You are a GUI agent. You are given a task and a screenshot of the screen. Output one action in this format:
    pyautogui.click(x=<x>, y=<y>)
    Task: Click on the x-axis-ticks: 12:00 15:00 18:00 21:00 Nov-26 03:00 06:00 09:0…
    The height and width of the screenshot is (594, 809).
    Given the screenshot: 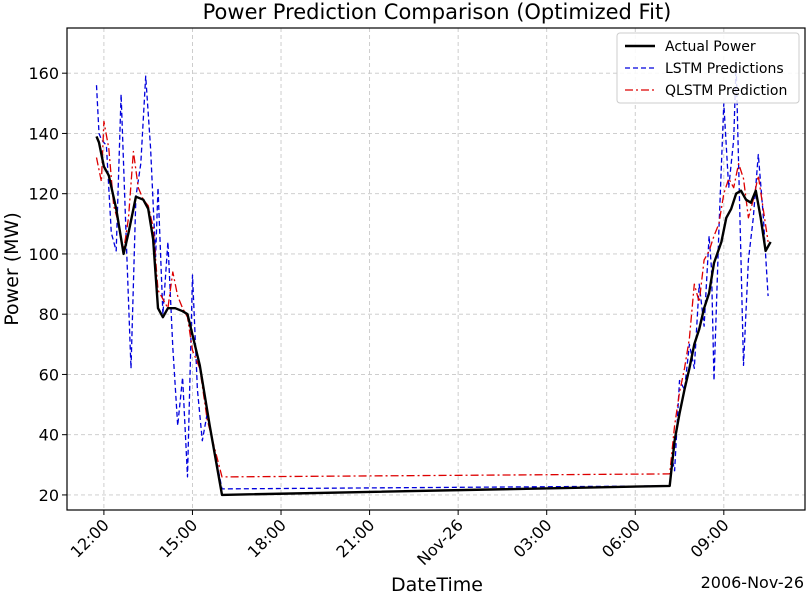 What is the action you would take?
    pyautogui.click(x=400, y=539)
    